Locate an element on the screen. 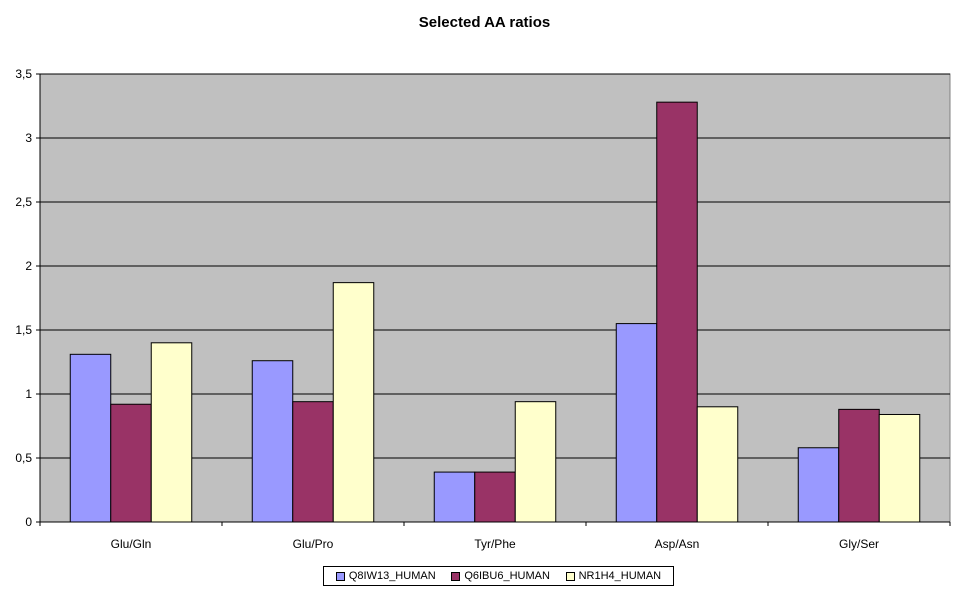  legend-item-series-3: NR1H4_HUMAN is located at coordinates (613, 576).